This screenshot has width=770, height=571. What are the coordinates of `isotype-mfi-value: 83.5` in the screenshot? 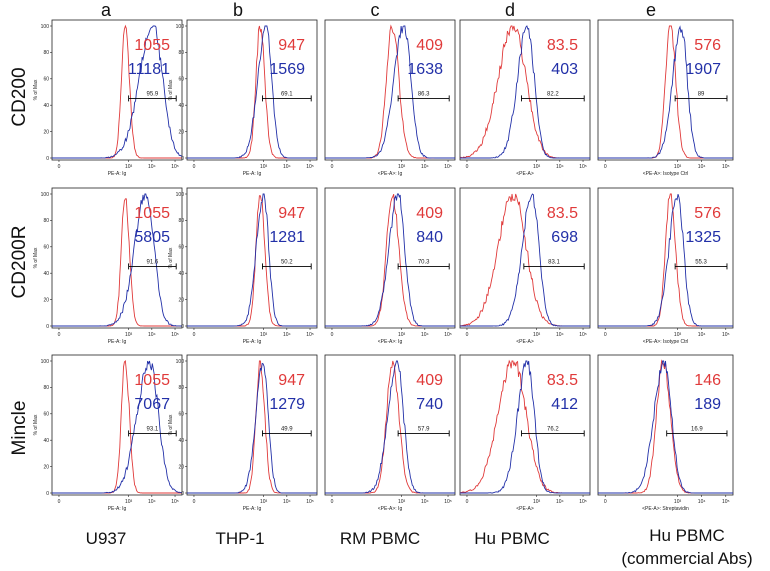 It's located at (562, 213).